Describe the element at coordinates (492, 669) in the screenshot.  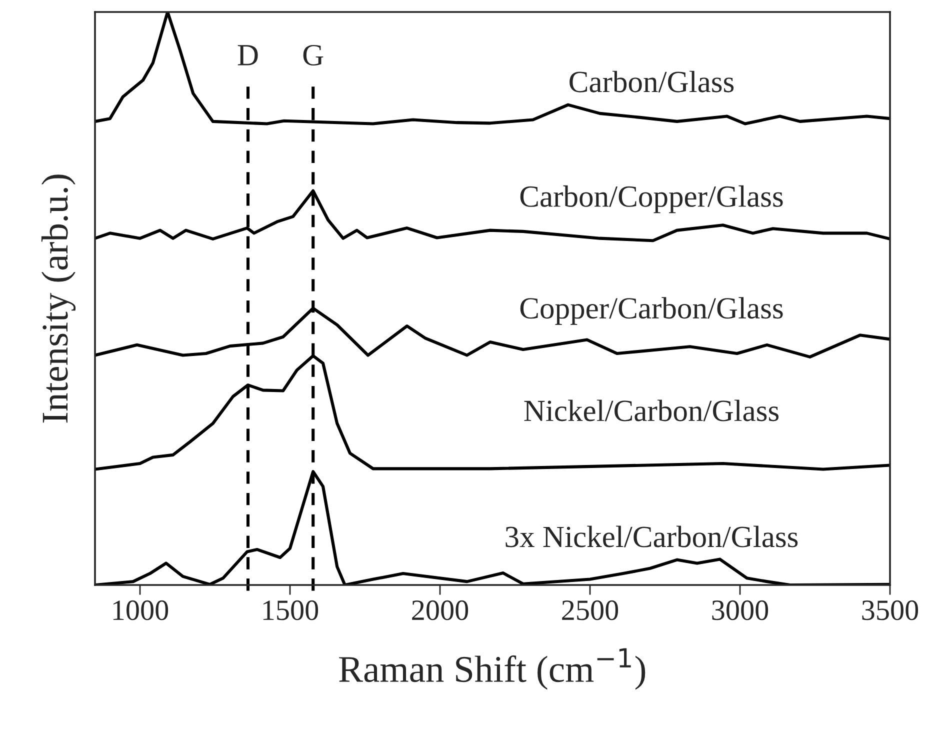
I see `x-axis-title: Raman Shift (cm$^{−1}$)` at that location.